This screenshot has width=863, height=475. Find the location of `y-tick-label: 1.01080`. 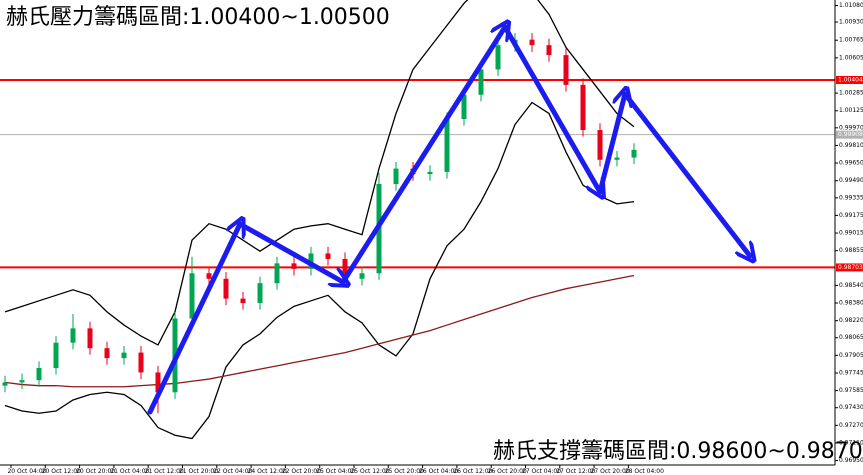

y-tick-label: 1.01080 is located at coordinates (851, 5).